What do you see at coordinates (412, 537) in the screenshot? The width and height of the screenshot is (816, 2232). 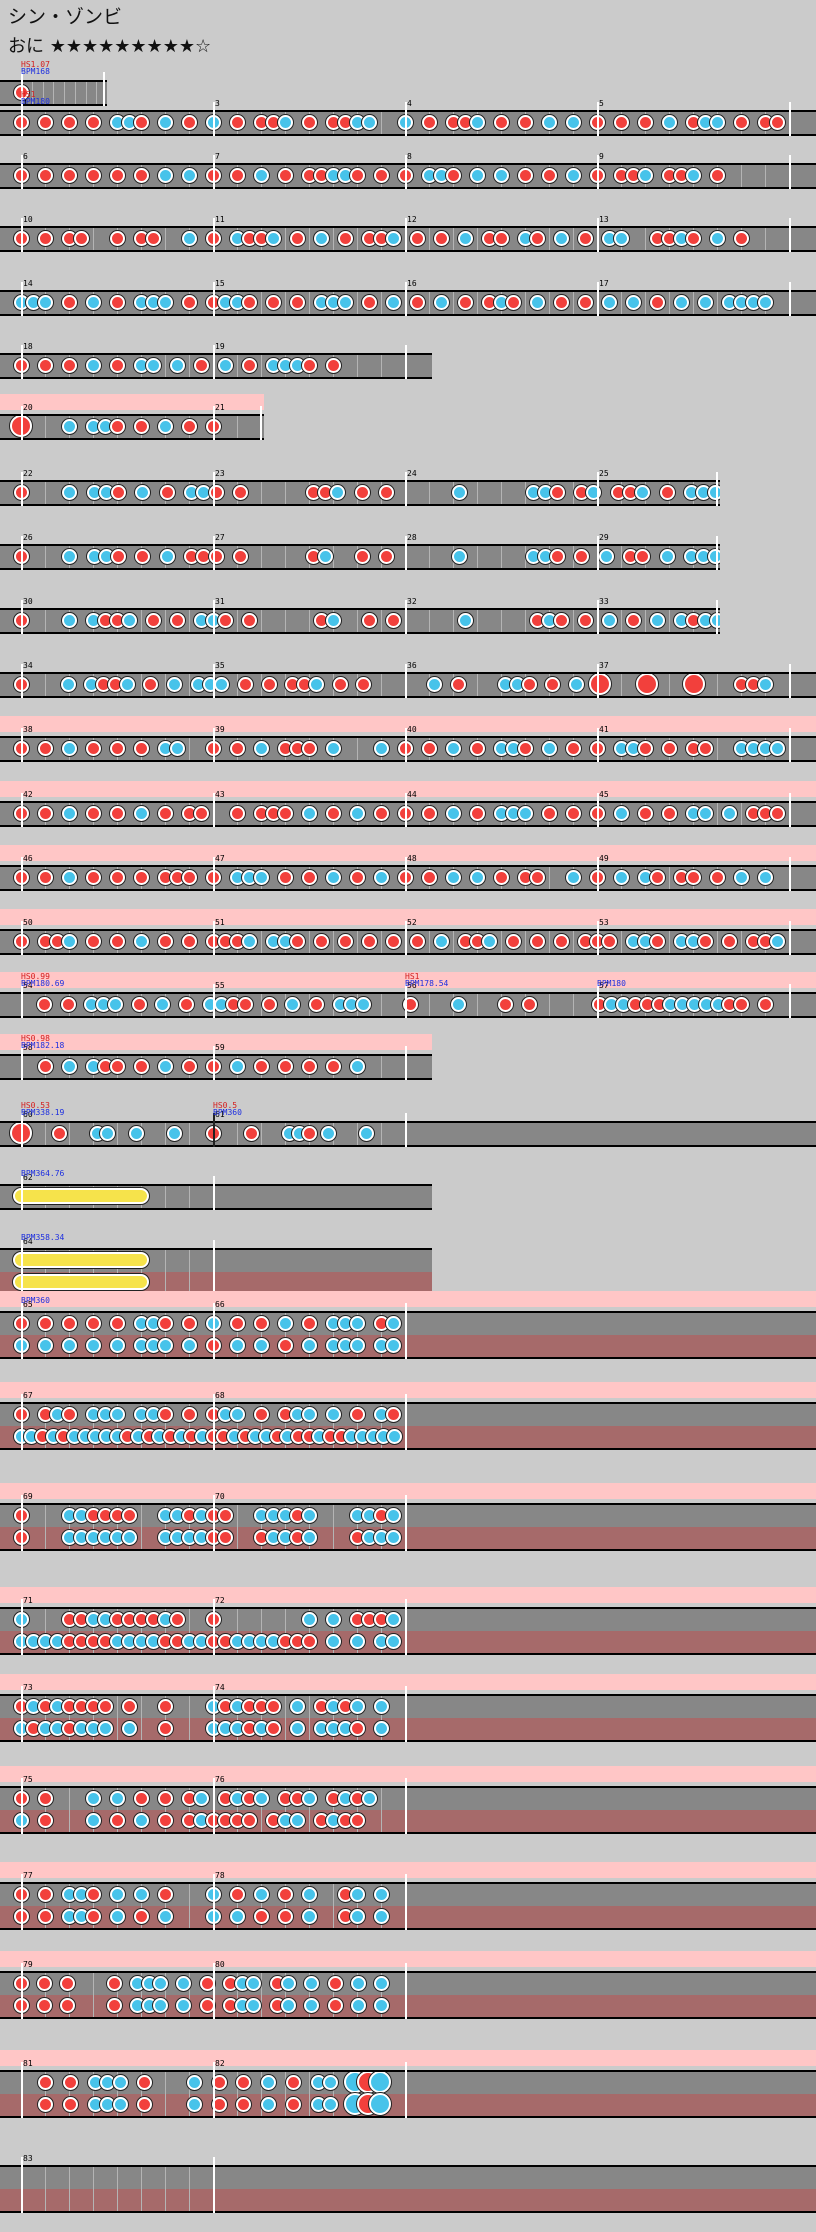 I see `measure-number: 28` at bounding box center [412, 537].